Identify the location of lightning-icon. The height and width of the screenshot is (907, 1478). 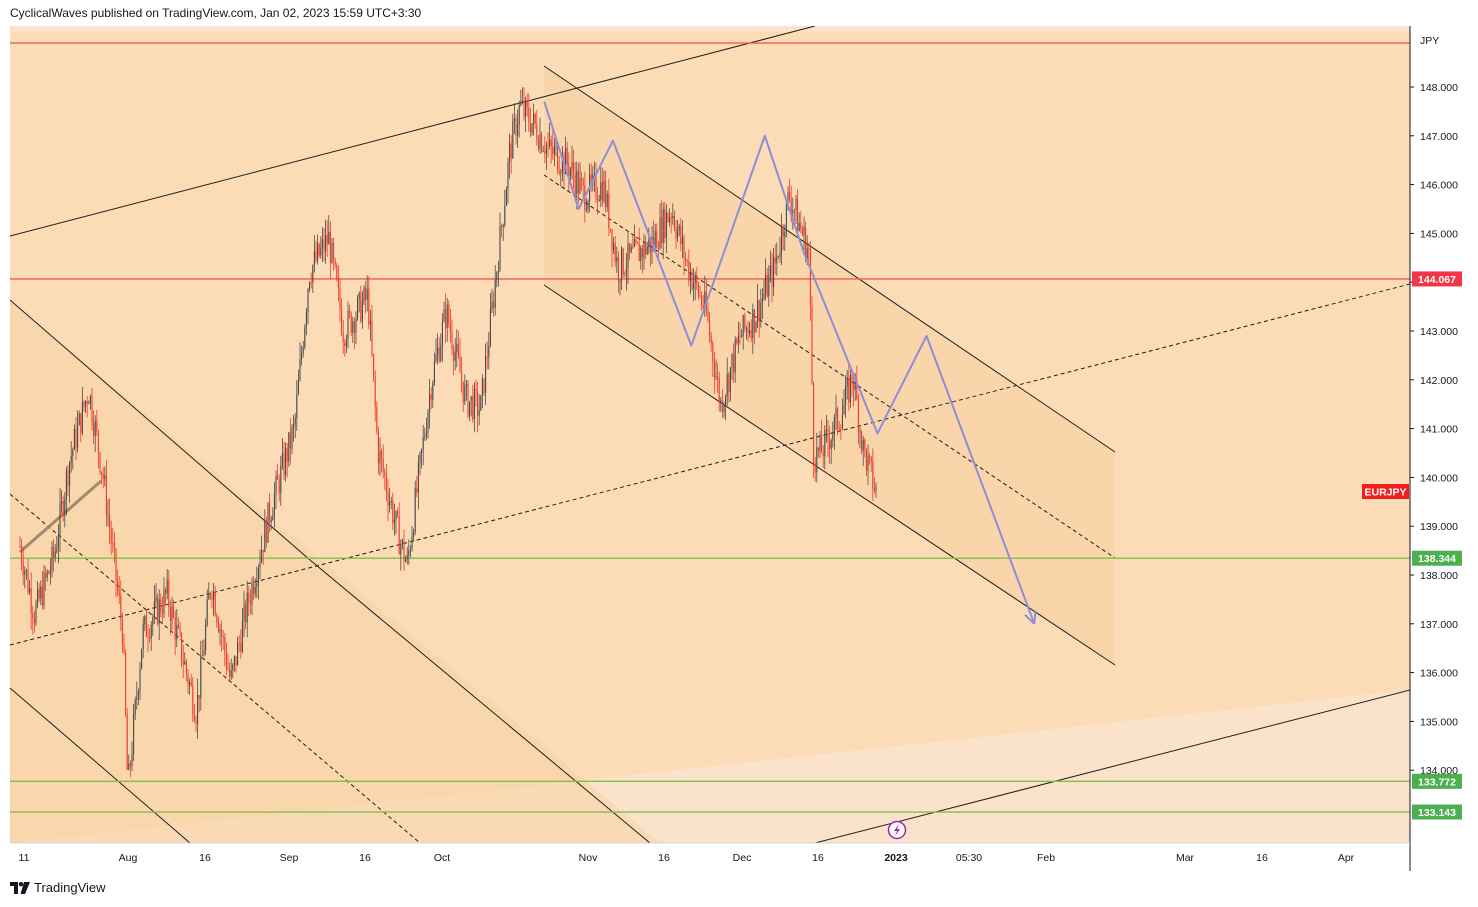
(897, 830).